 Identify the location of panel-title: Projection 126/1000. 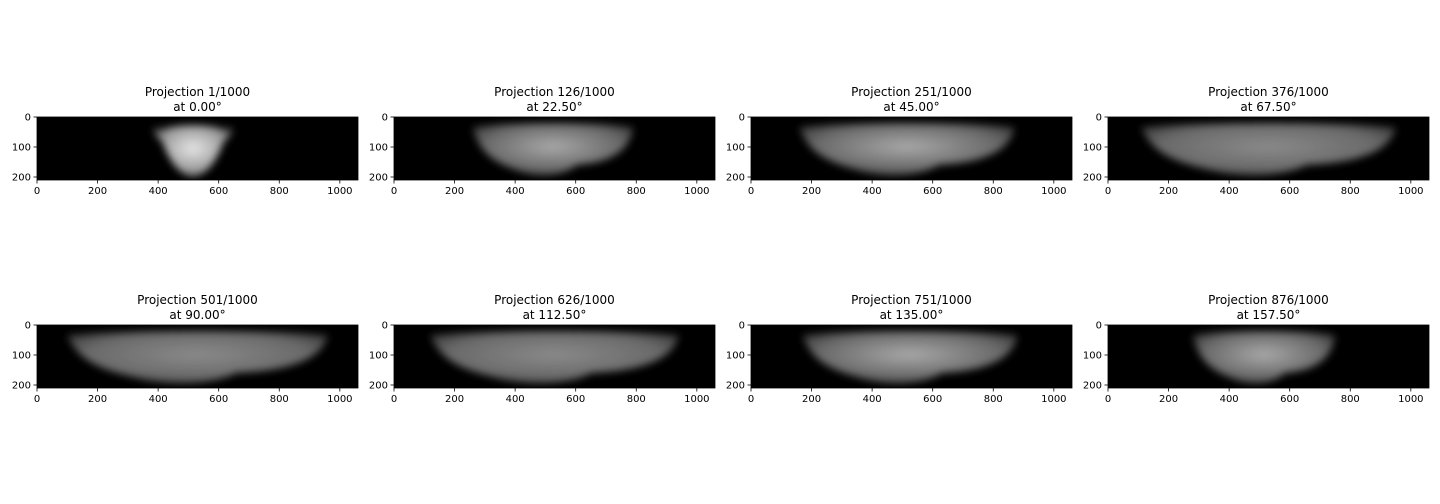
(554, 92).